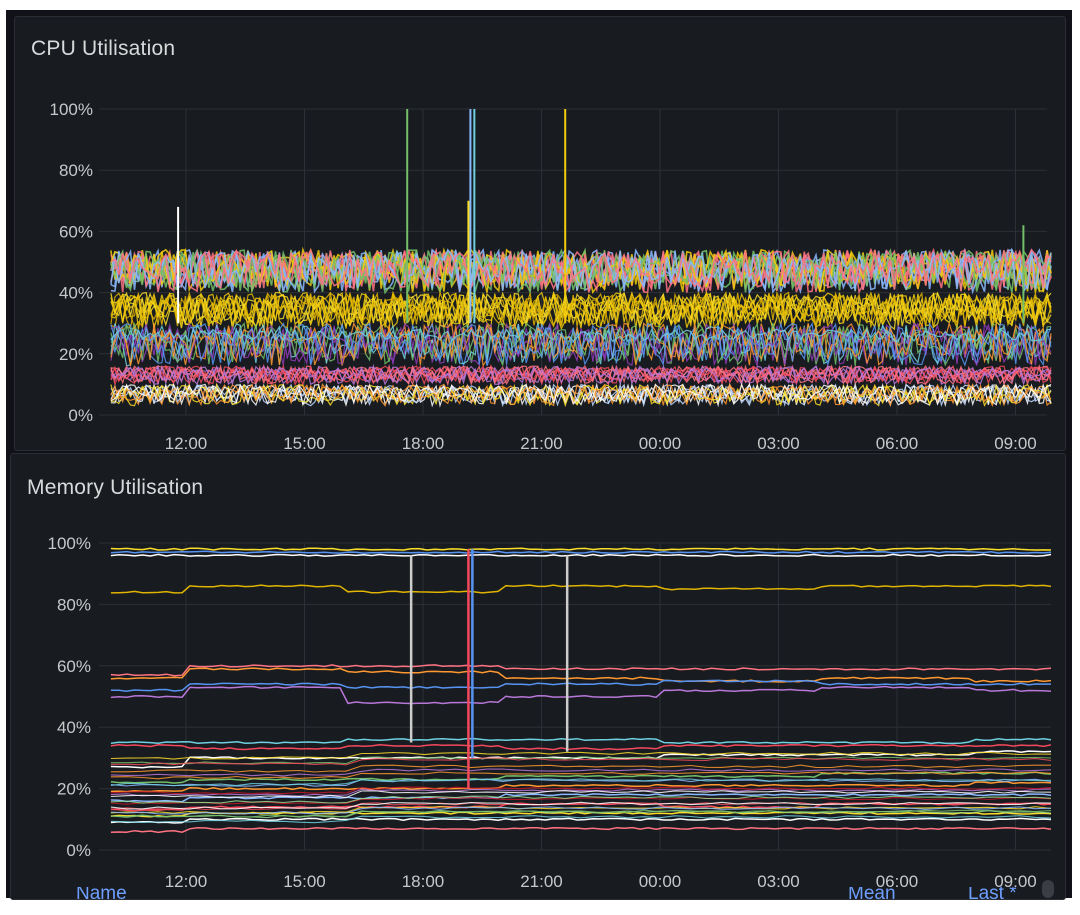 This screenshot has width=1080, height=915. What do you see at coordinates (992, 893) in the screenshot?
I see `legend-last-header: Last *` at bounding box center [992, 893].